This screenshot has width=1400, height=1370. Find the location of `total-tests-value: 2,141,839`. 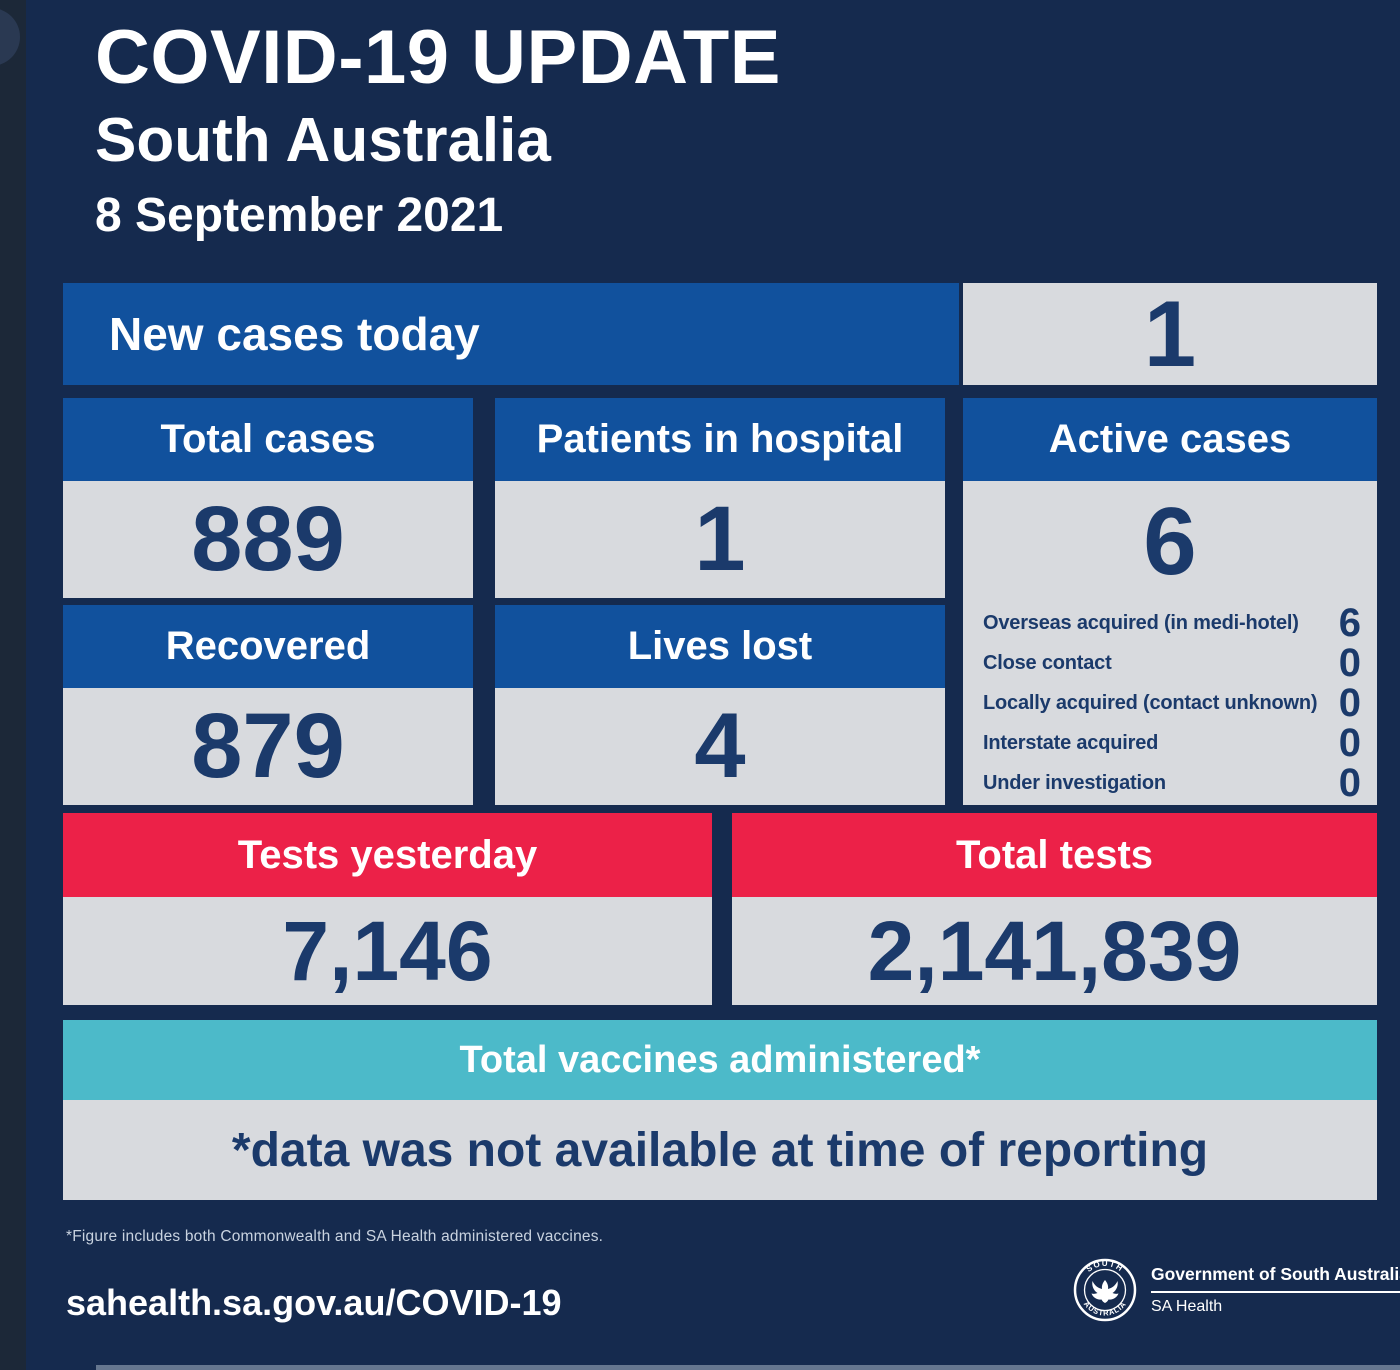

total-tests-value: 2,141,839 is located at coordinates (1054, 950).